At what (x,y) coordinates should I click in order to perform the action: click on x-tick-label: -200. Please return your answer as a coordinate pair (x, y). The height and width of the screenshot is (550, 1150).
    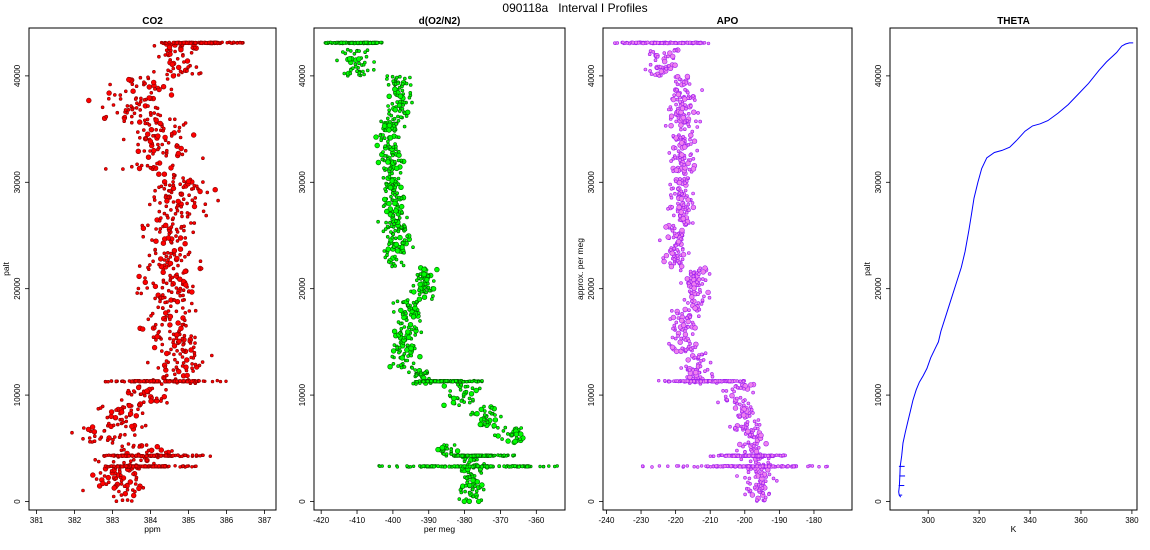
    Looking at the image, I should click on (745, 520).